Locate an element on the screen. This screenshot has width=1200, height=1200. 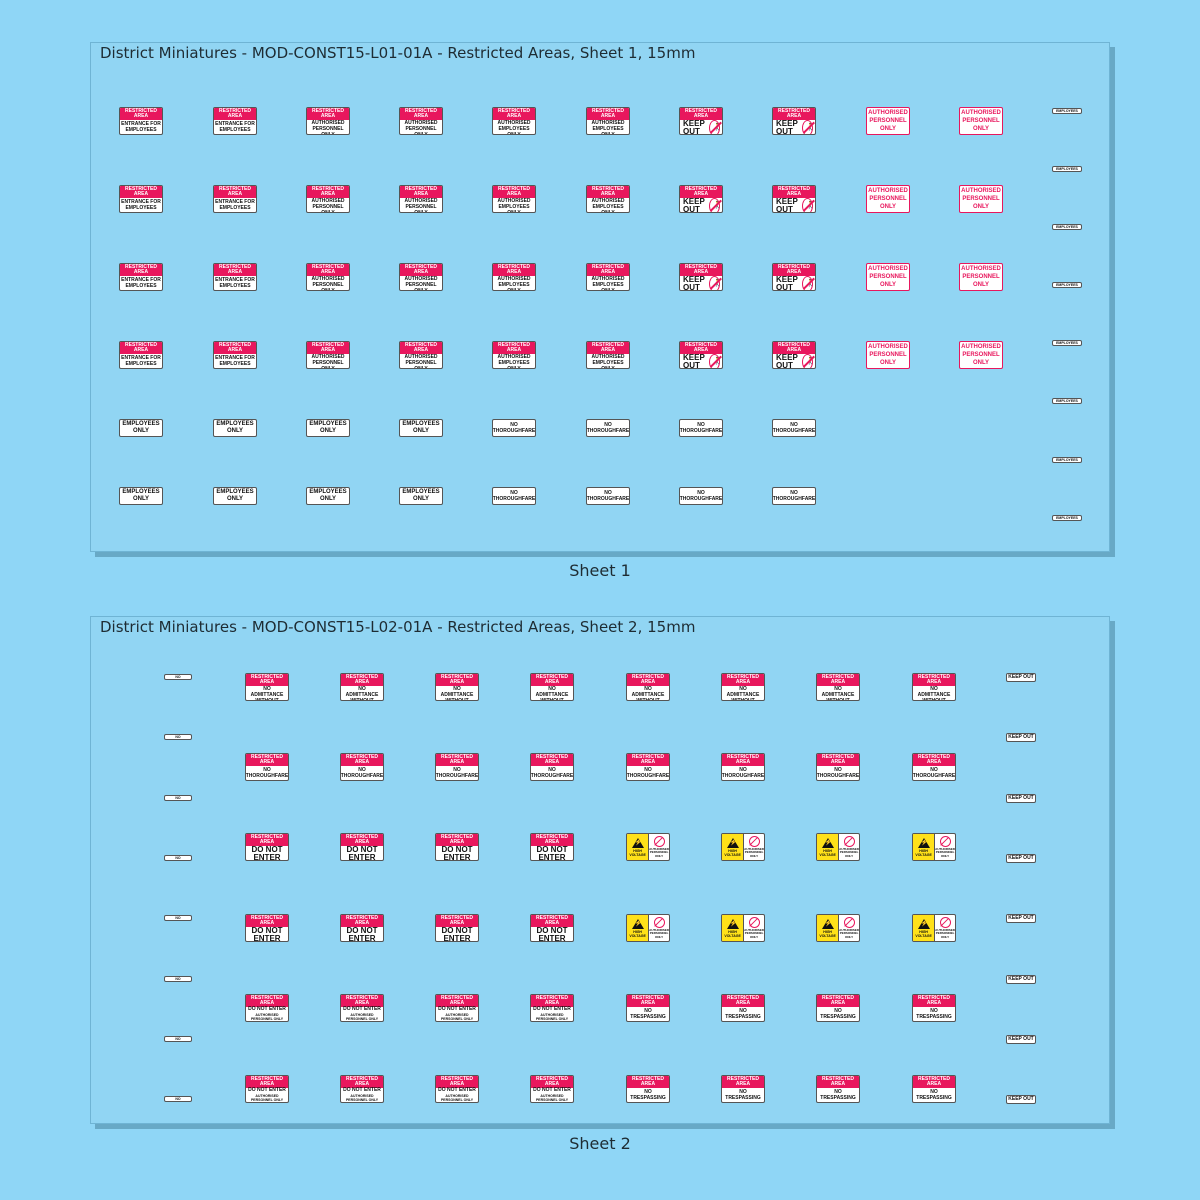
sign-body: ENTRANCE FOR EMPLOYEES is located at coordinates (235, 126).